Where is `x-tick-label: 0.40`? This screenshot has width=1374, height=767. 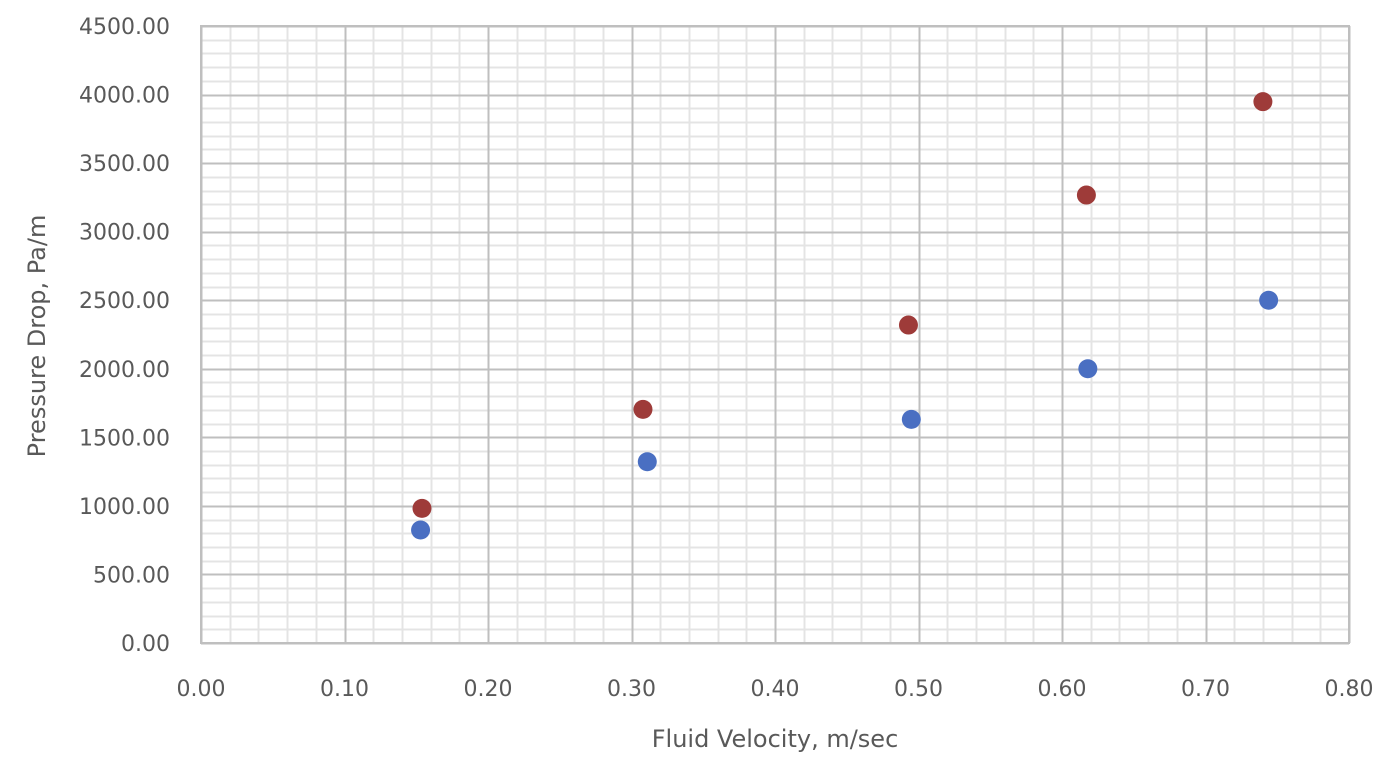 x-tick-label: 0.40 is located at coordinates (775, 689).